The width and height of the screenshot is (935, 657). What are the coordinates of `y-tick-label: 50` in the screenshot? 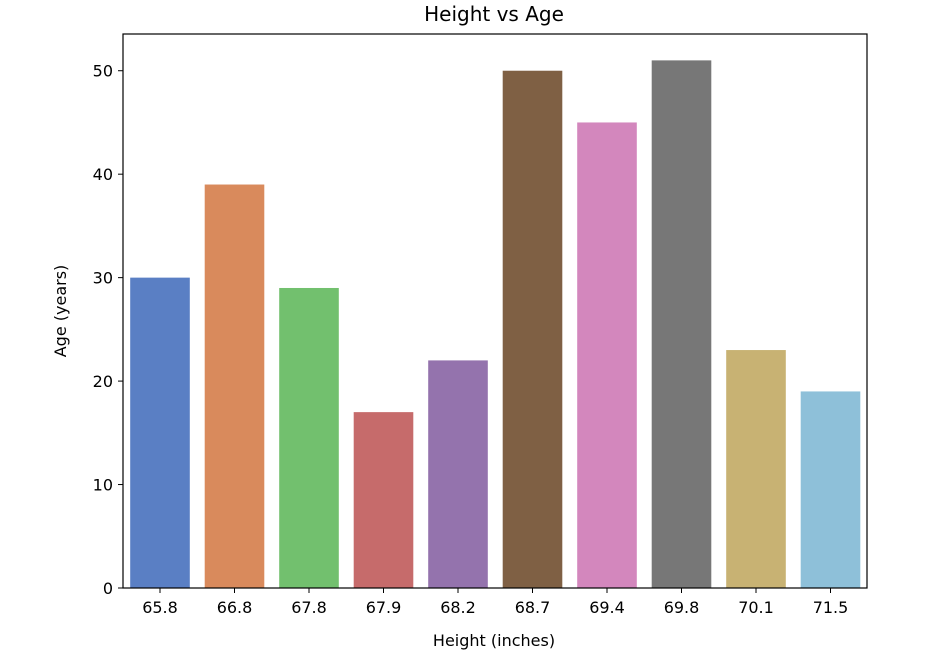 It's located at (103, 71).